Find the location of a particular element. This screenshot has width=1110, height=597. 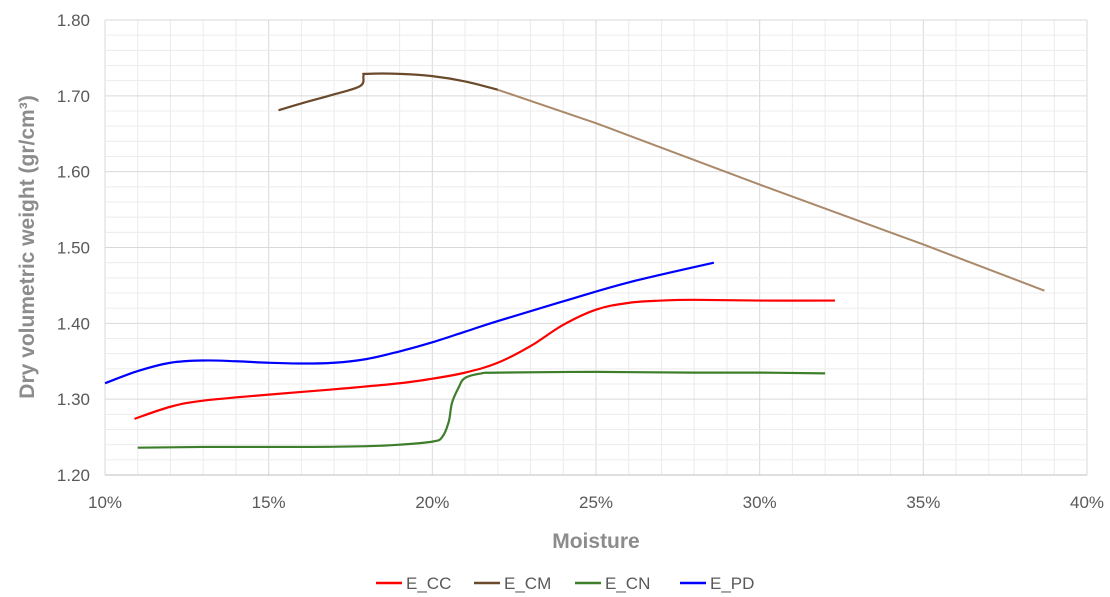

x-tick-label: 20% is located at coordinates (432, 502).